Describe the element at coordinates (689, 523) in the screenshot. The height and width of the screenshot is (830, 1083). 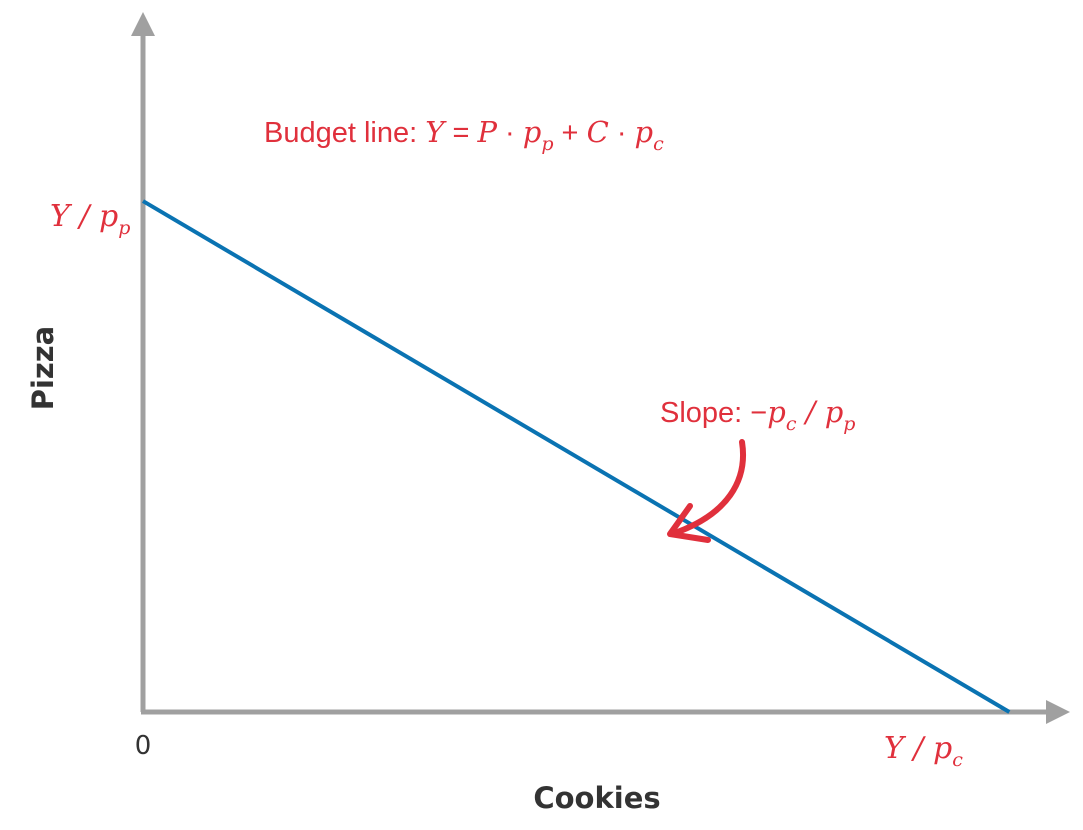
I see `slope-pointer-arrowhead-icon` at that location.